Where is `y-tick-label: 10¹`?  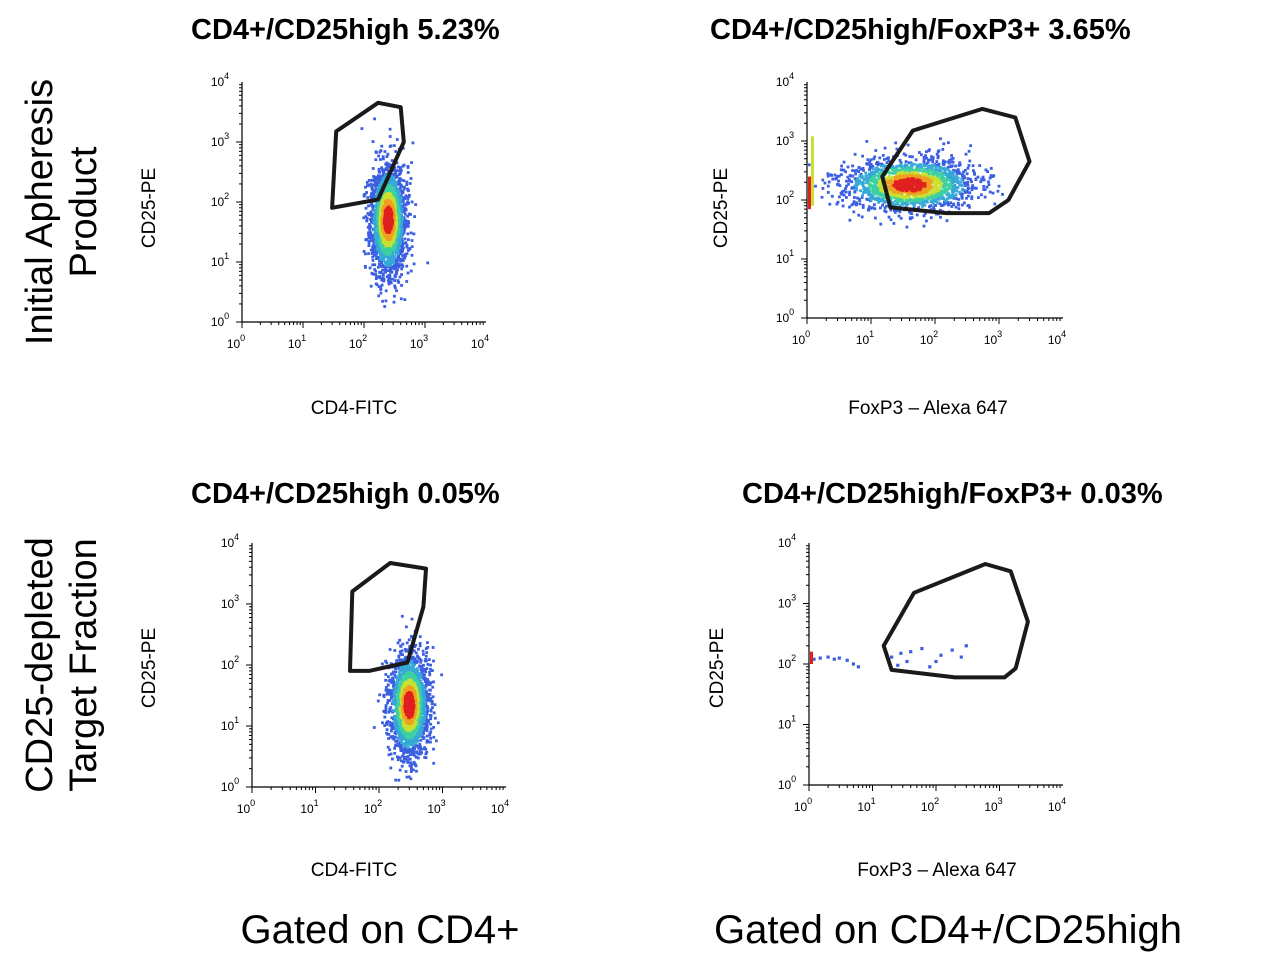
y-tick-label: 10¹ is located at coordinates (220, 260).